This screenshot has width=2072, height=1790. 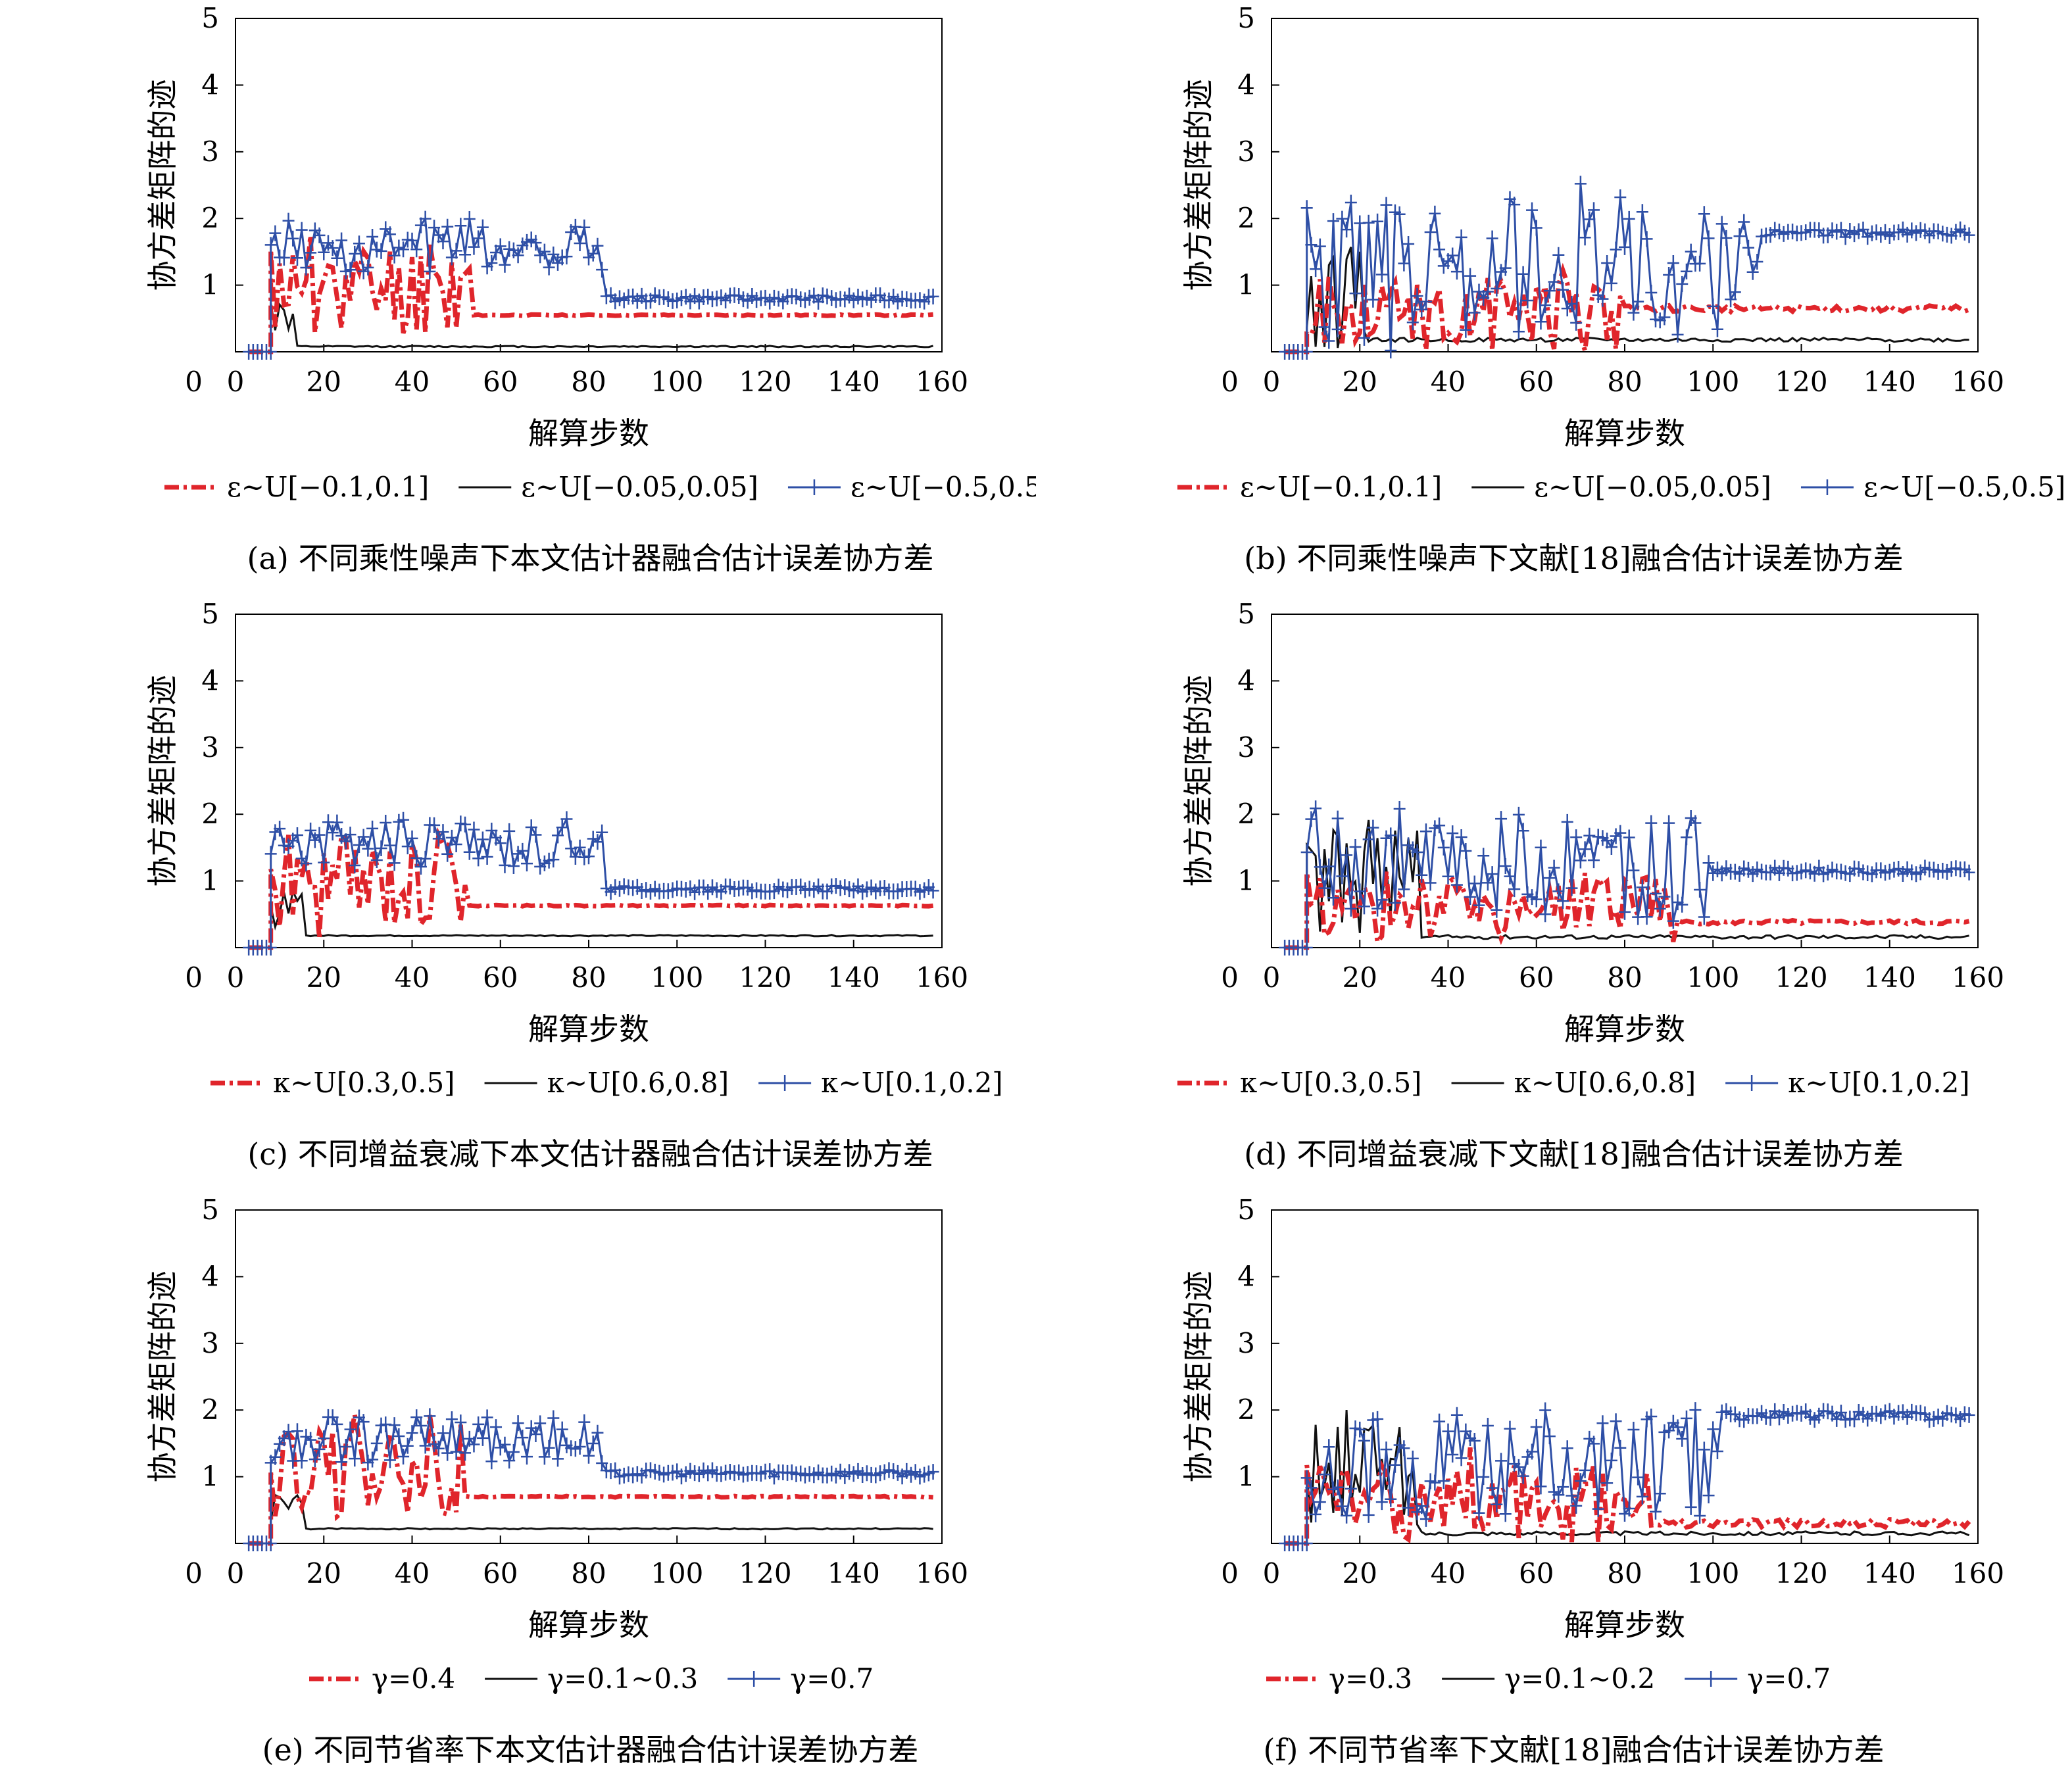 I want to click on figure-caption: (a) 不同乘性噪声下本文估计器融合估计误差协方差, so click(x=590, y=558).